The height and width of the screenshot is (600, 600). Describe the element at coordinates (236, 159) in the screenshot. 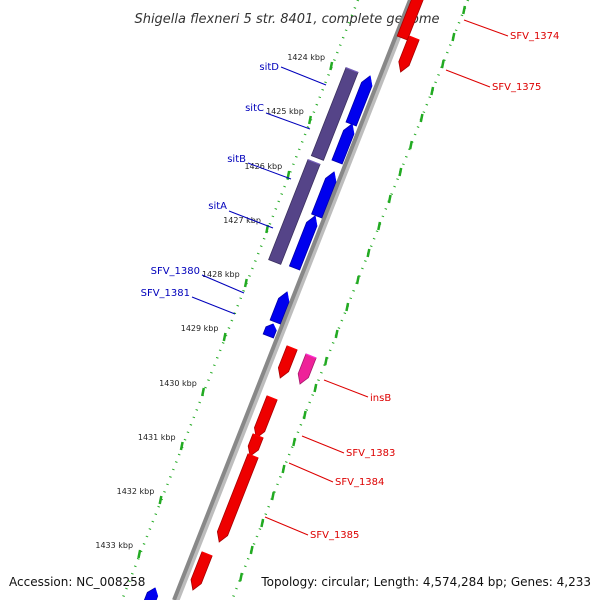

I see `gene-label-sitB: sitB` at that location.